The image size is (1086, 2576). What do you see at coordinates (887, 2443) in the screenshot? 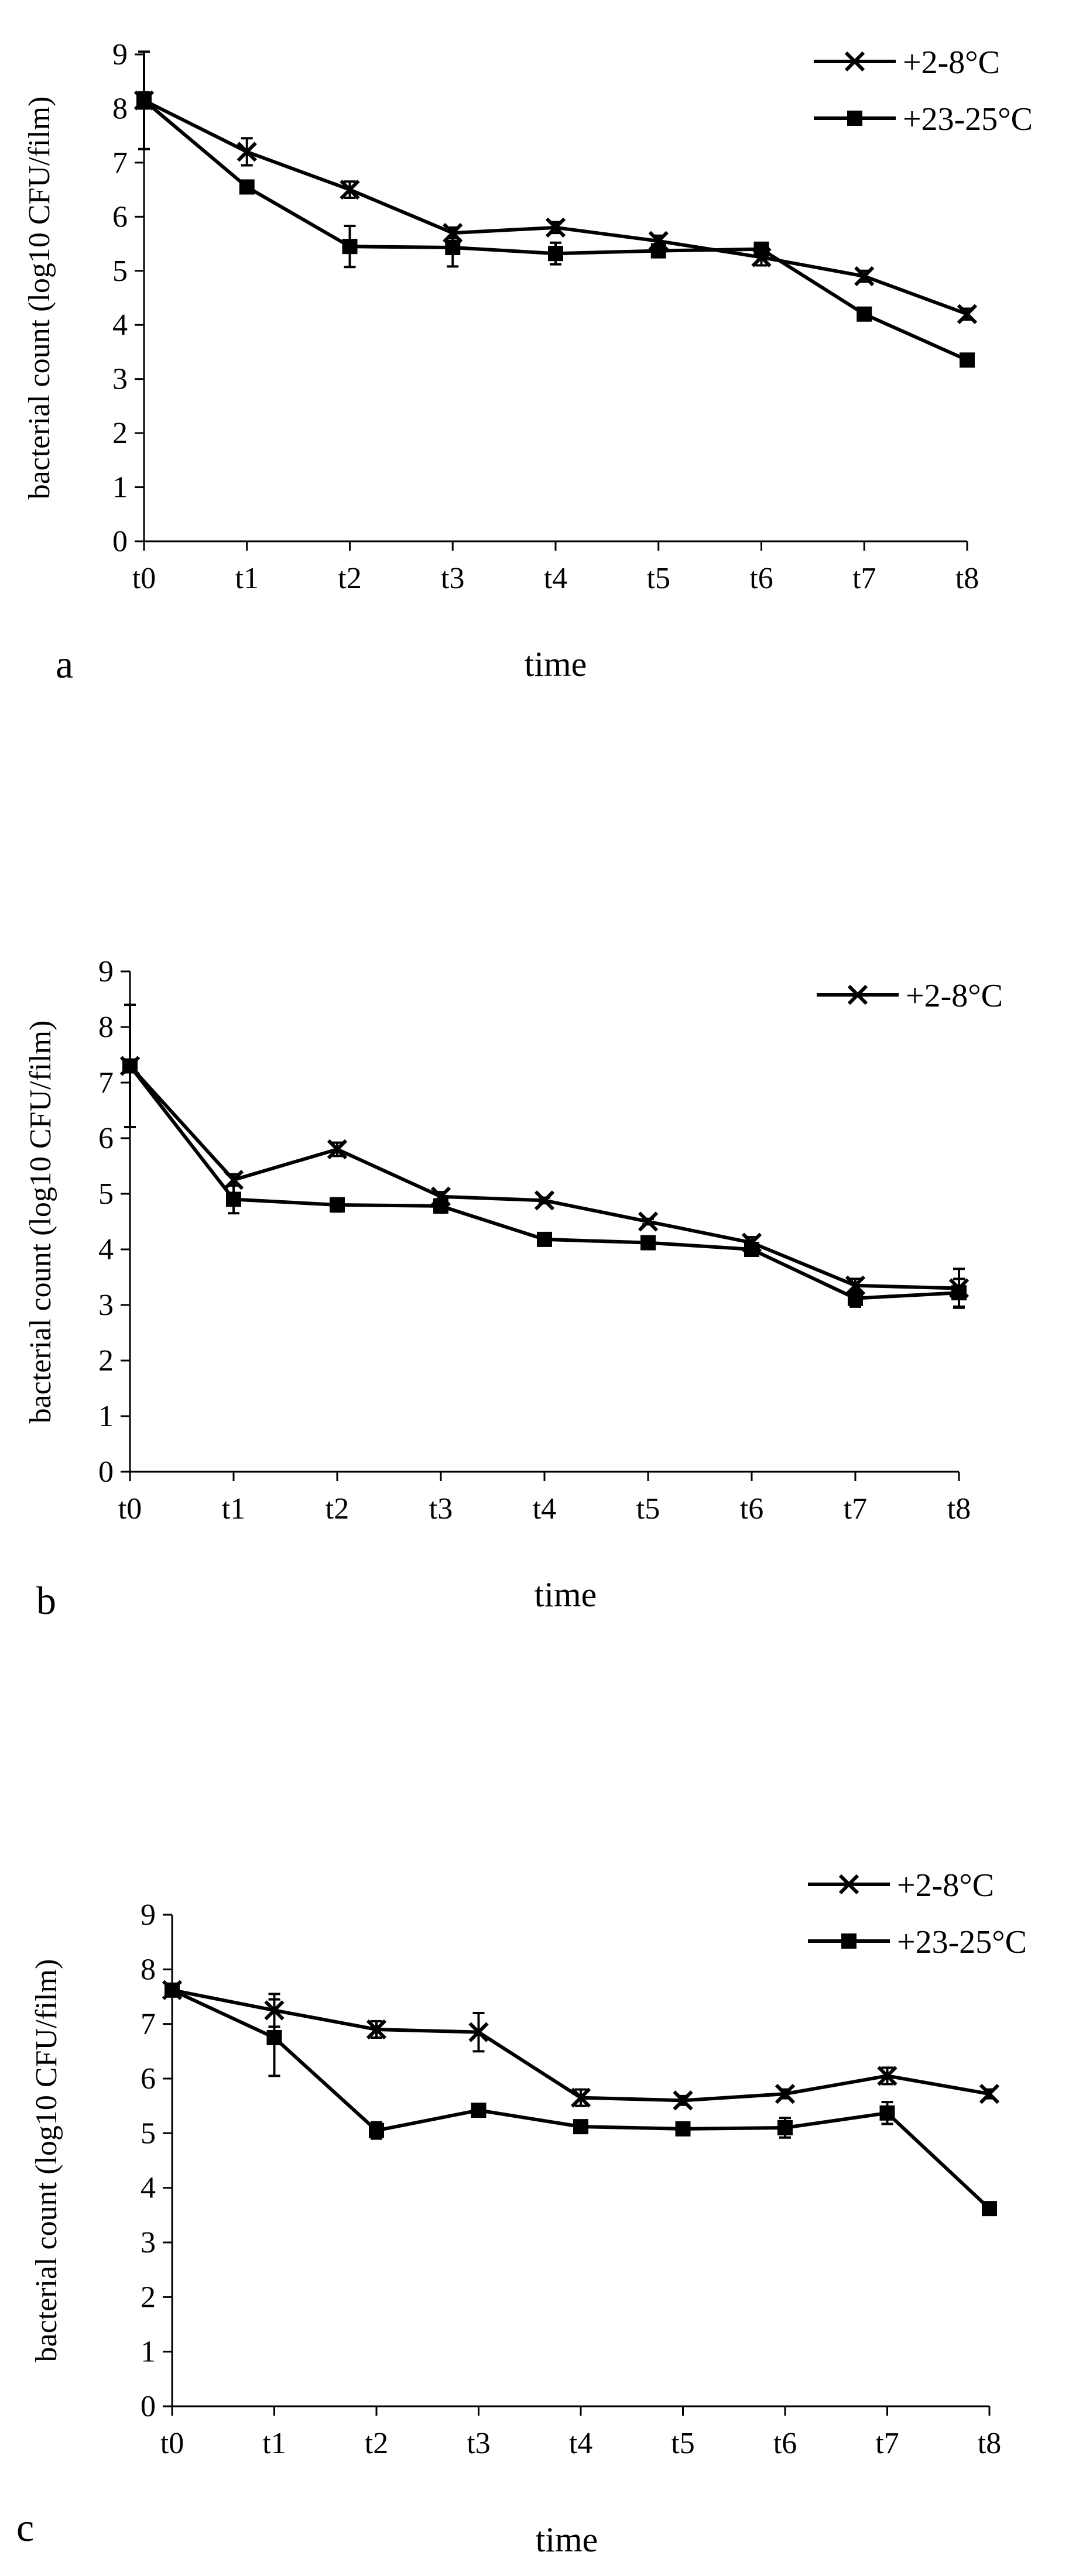
I see `x-tick-label: t7` at bounding box center [887, 2443].